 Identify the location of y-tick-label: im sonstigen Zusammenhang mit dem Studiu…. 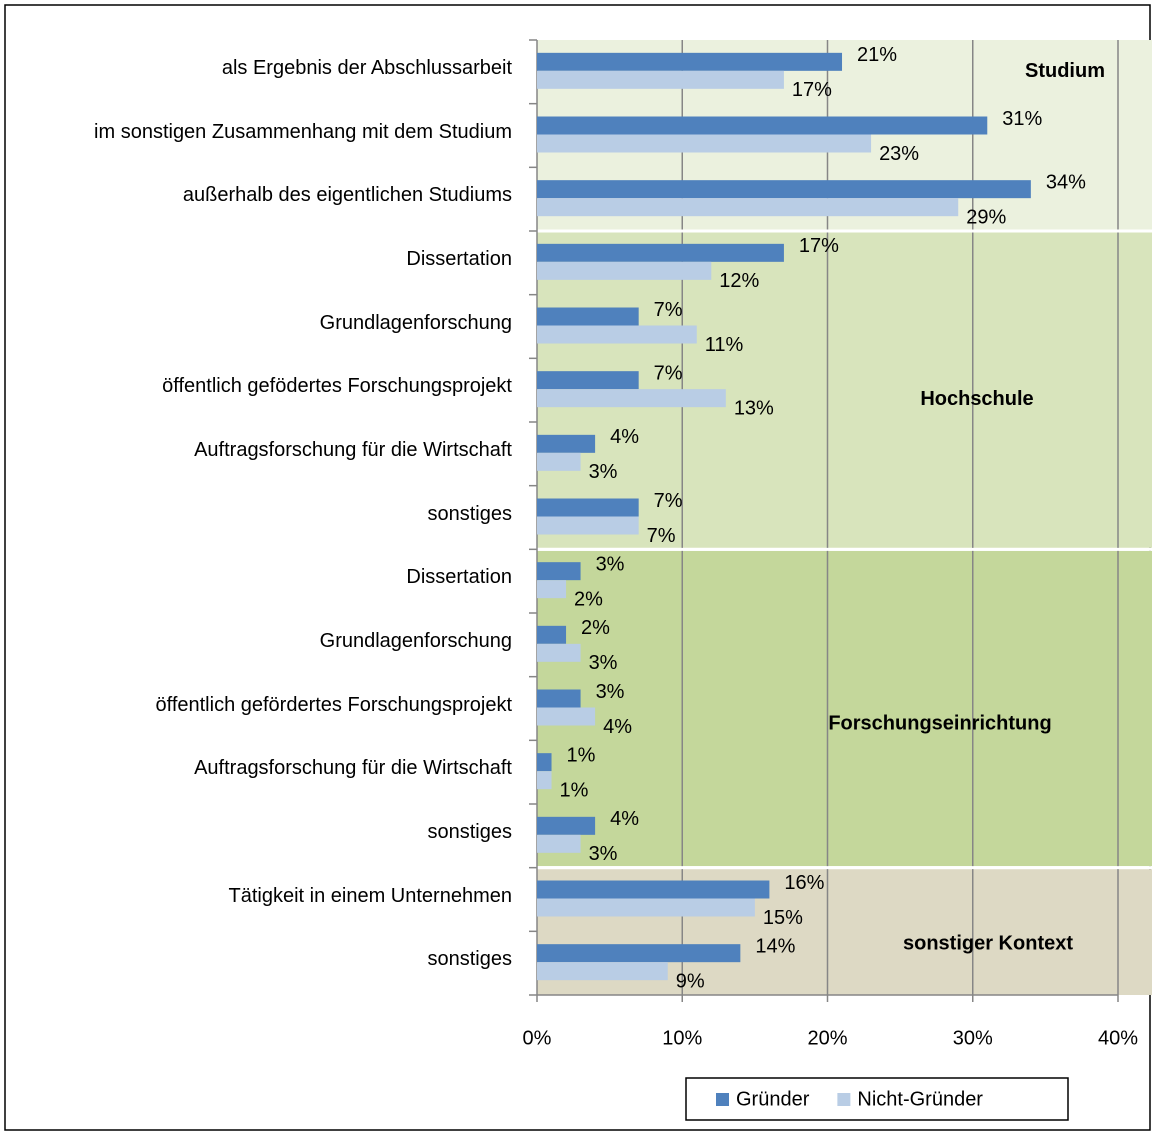
(303, 131).